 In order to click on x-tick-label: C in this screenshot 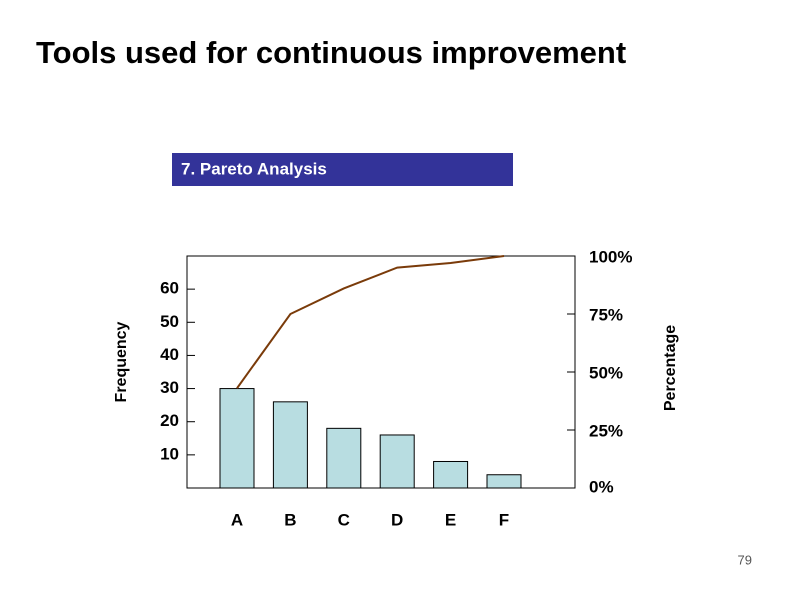, I will do `click(344, 519)`.